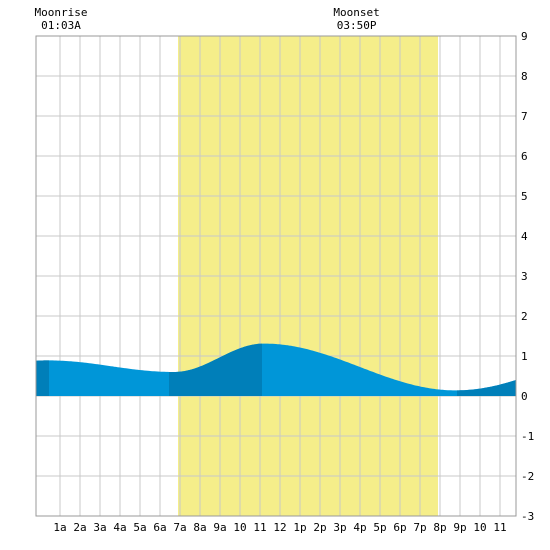 The width and height of the screenshot is (550, 550). I want to click on x-tick-label: 7a, so click(179, 527).